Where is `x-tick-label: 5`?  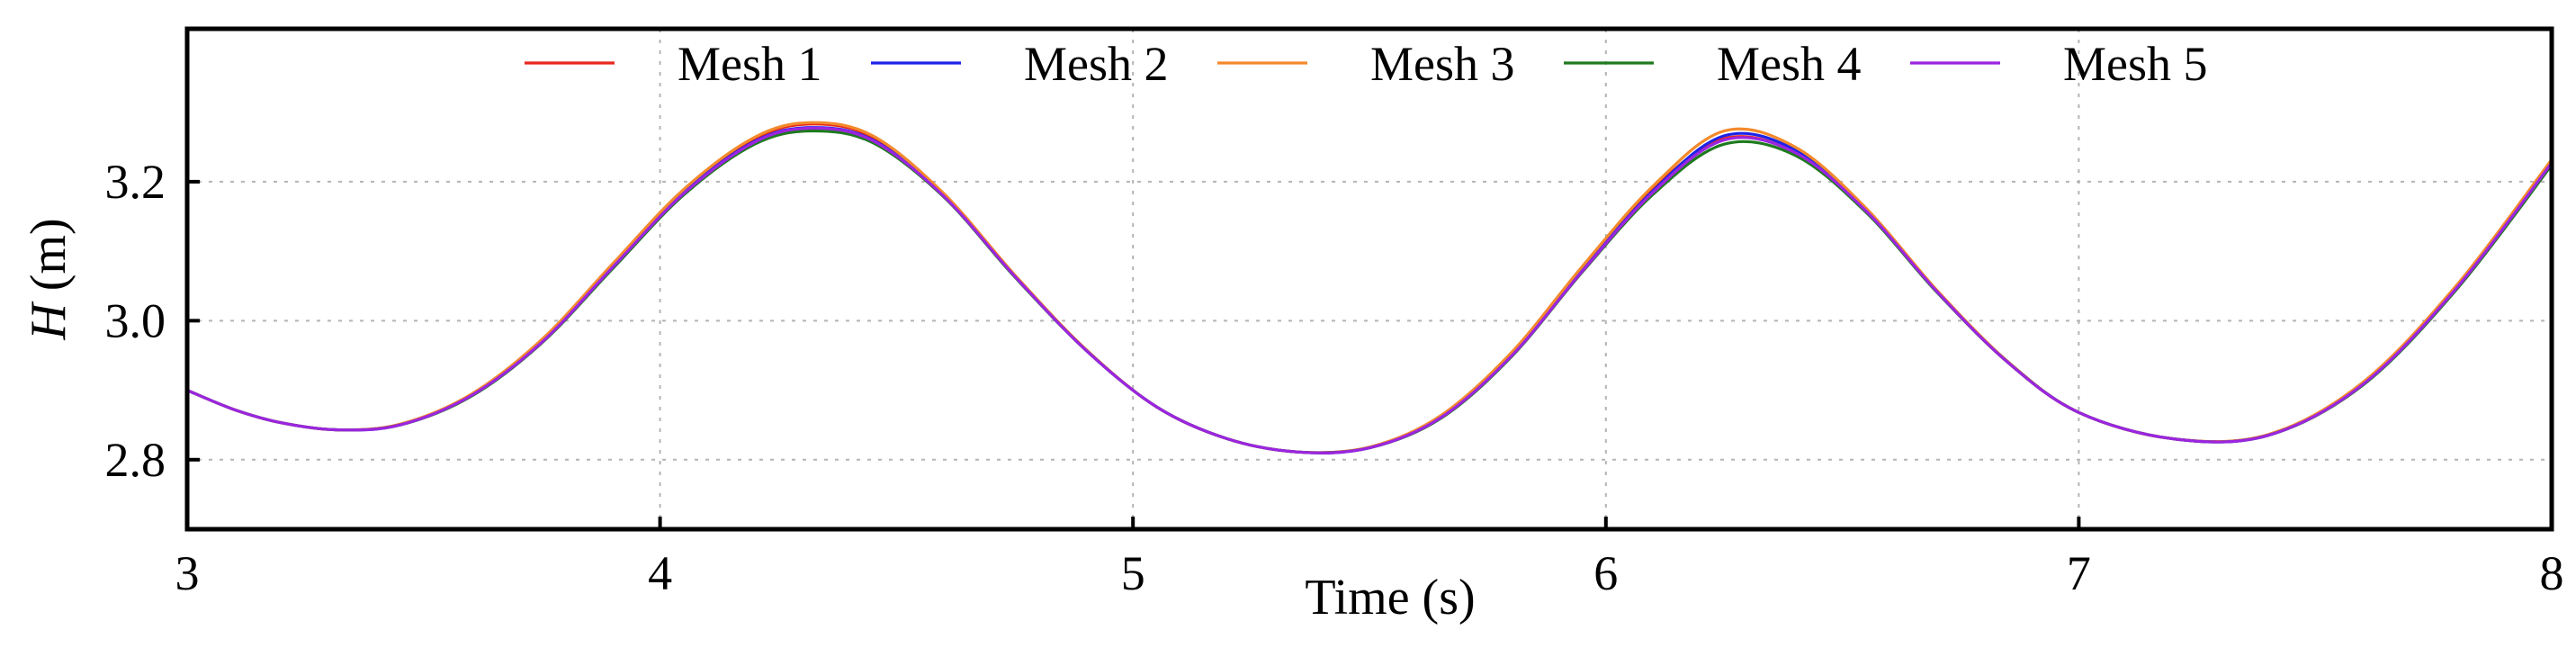
x-tick-label: 5 is located at coordinates (1133, 573).